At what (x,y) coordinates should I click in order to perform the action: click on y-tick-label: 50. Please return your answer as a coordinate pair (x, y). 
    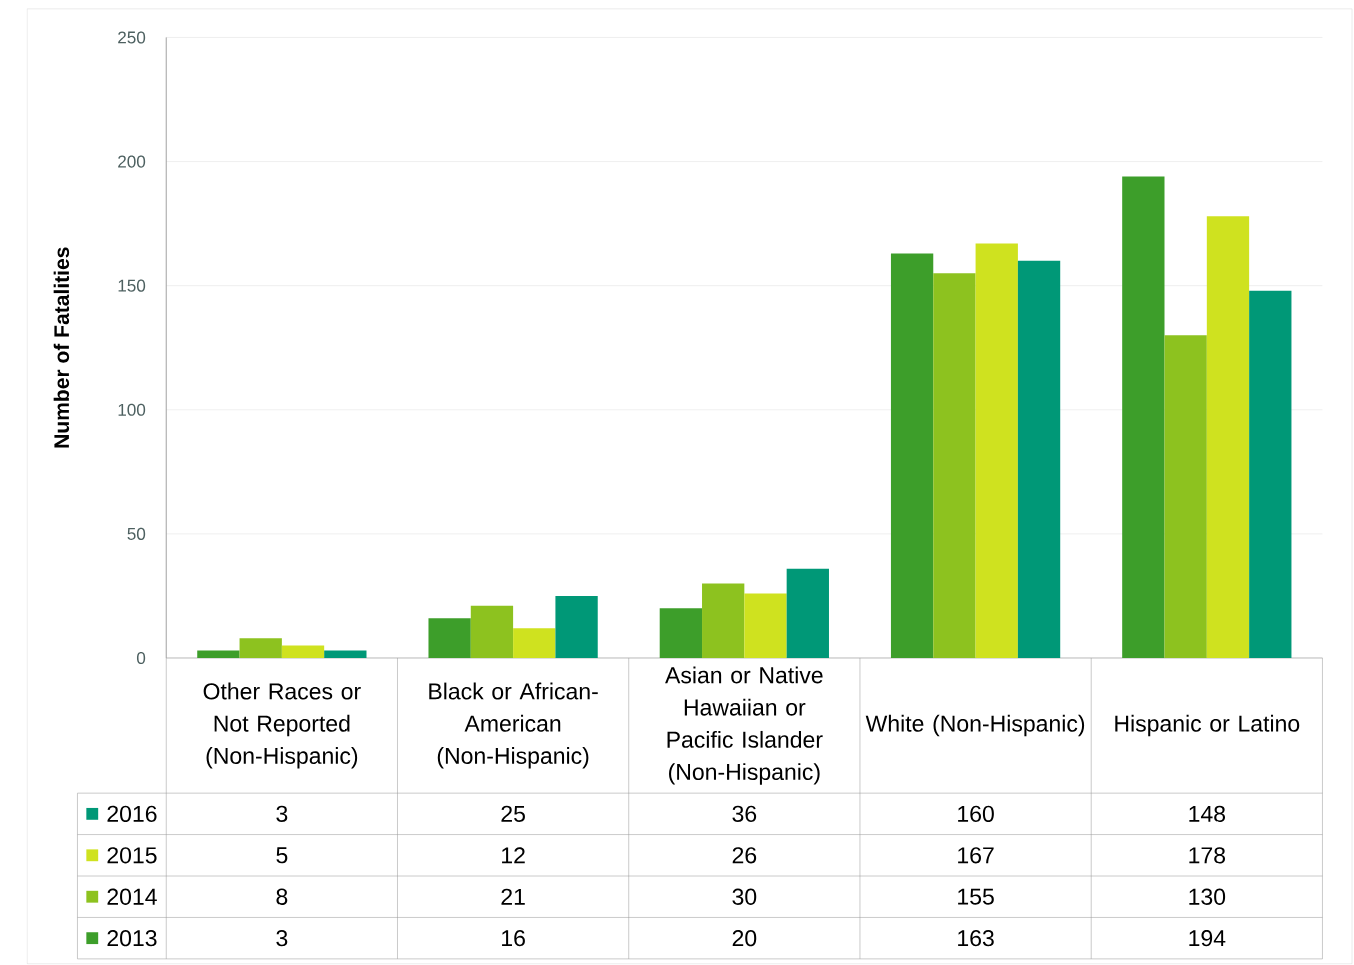
    Looking at the image, I should click on (136, 534).